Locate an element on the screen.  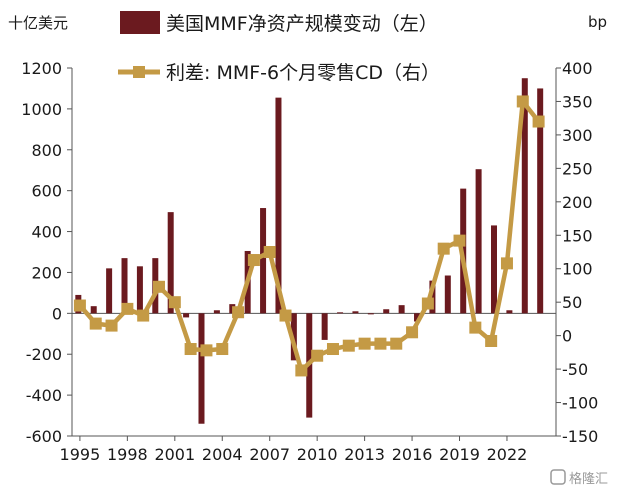
right-axis-unit: bp is located at coordinates (597, 22).